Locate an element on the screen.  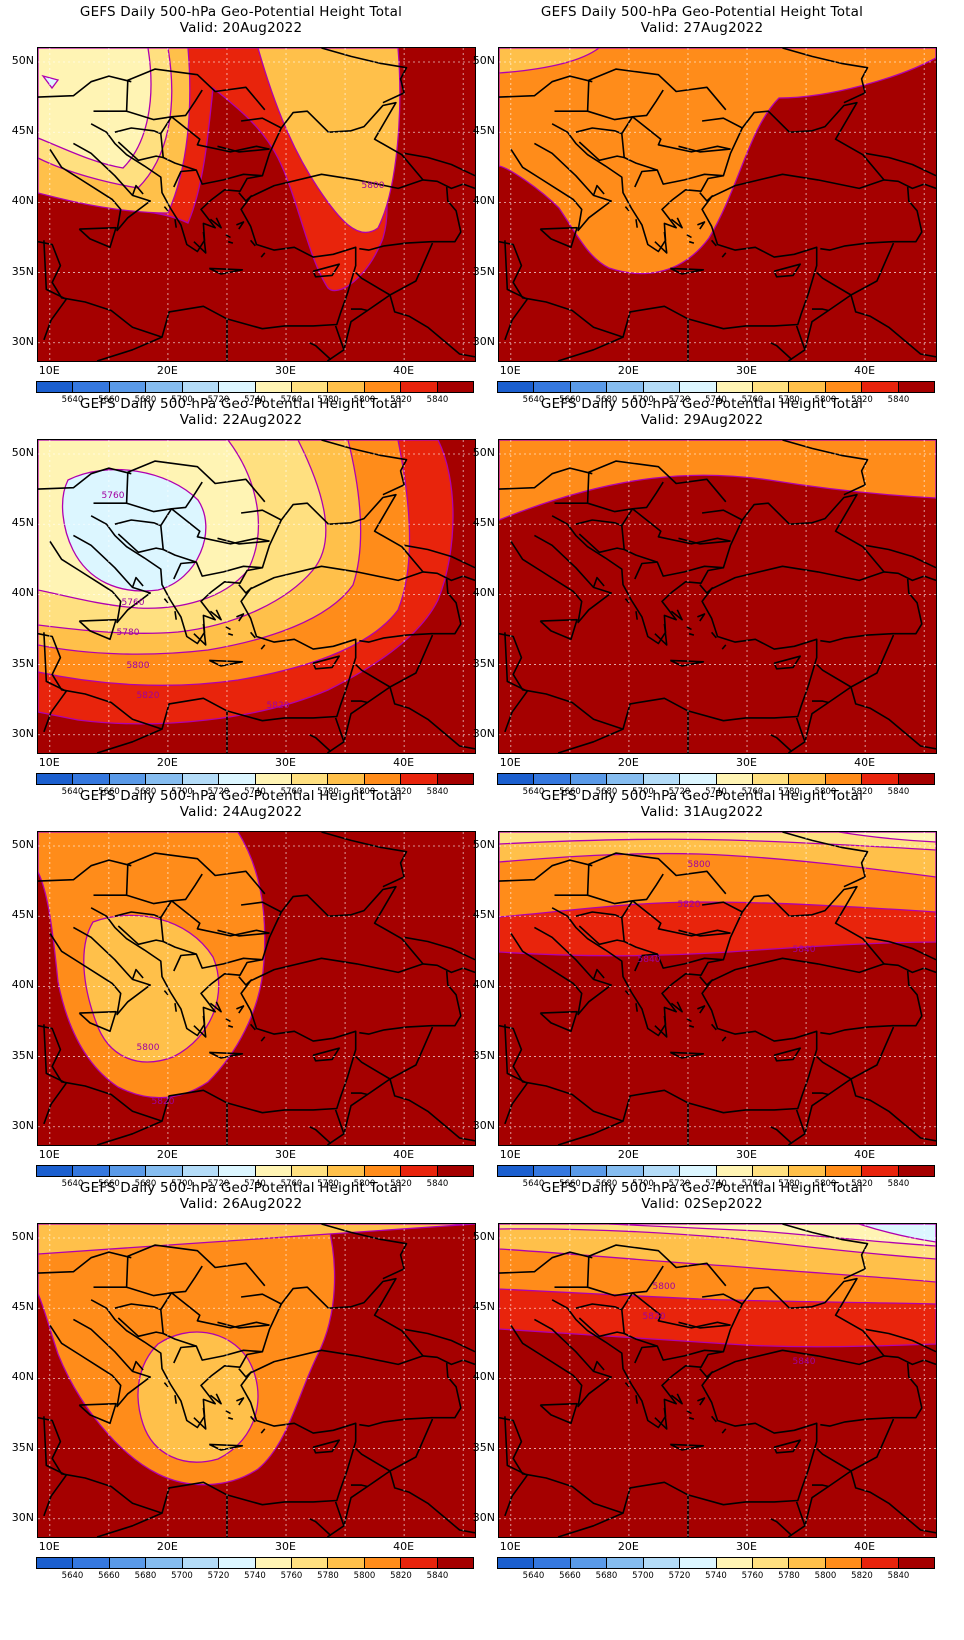
contour-label: 5780 is located at coordinates (128, 633).